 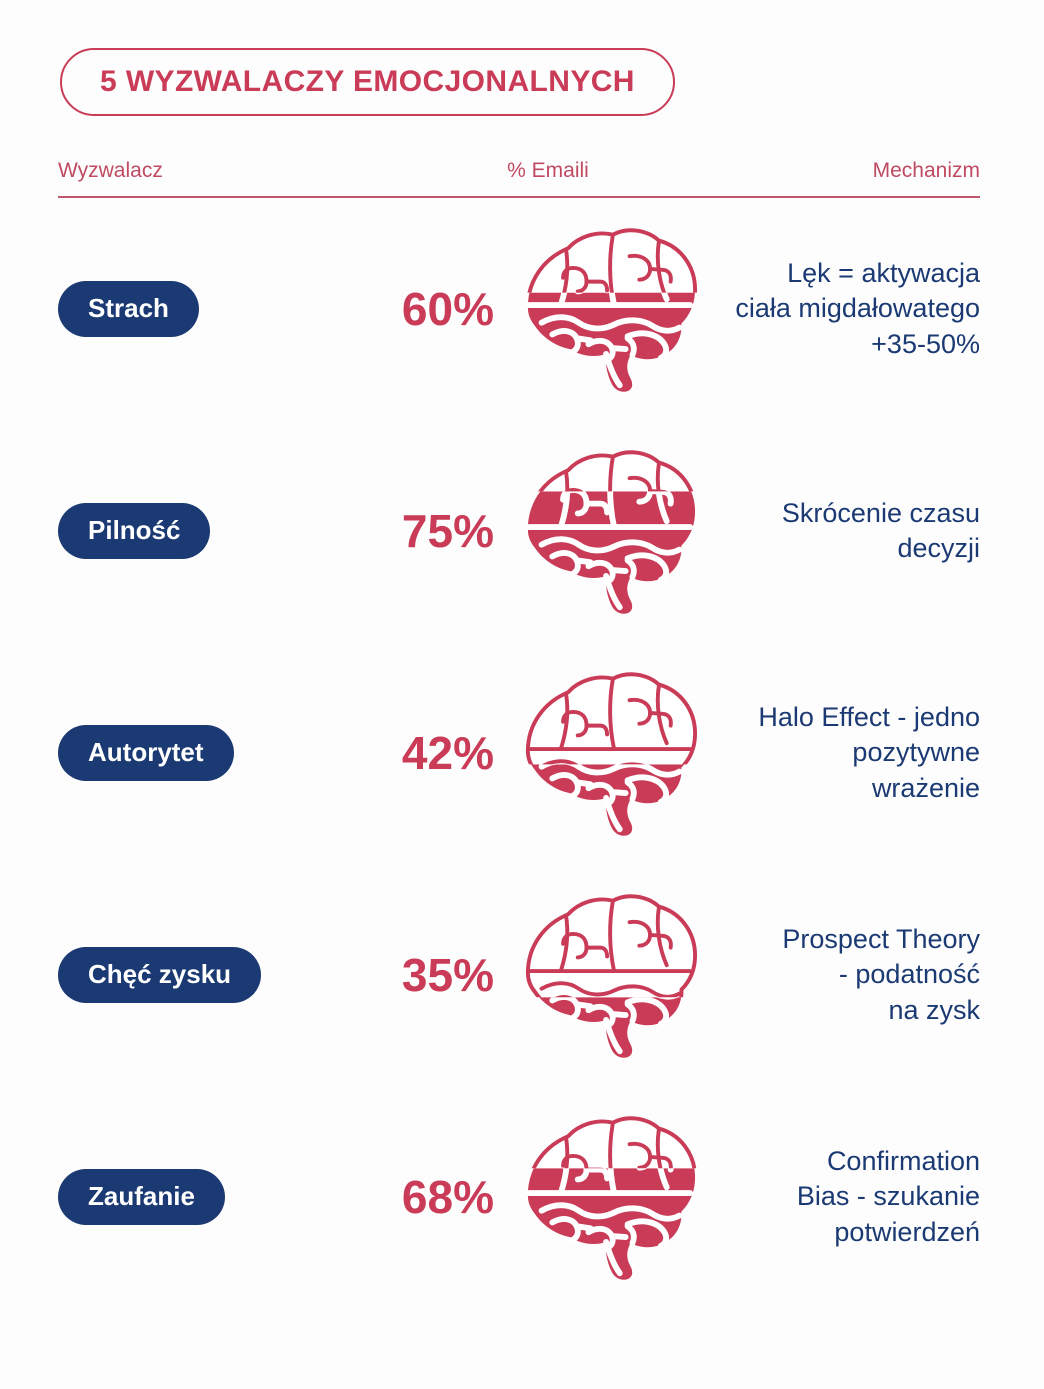 I want to click on percent-cell: 35%, so click(x=548, y=975).